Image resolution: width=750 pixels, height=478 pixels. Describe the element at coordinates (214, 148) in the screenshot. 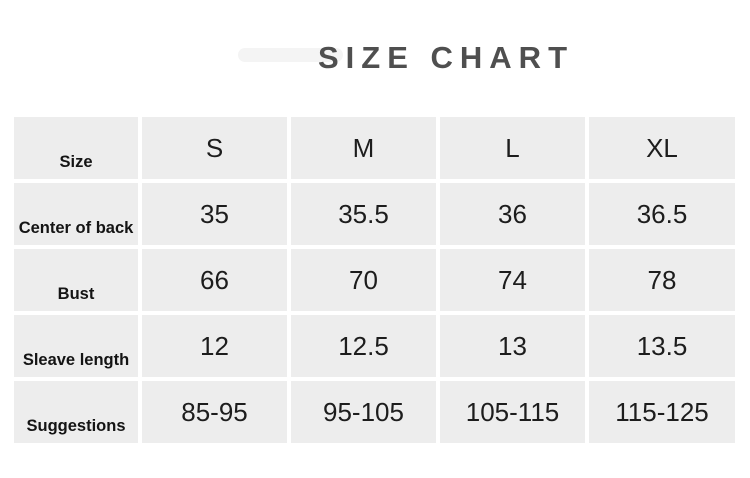

I see `column-header-s: S` at that location.